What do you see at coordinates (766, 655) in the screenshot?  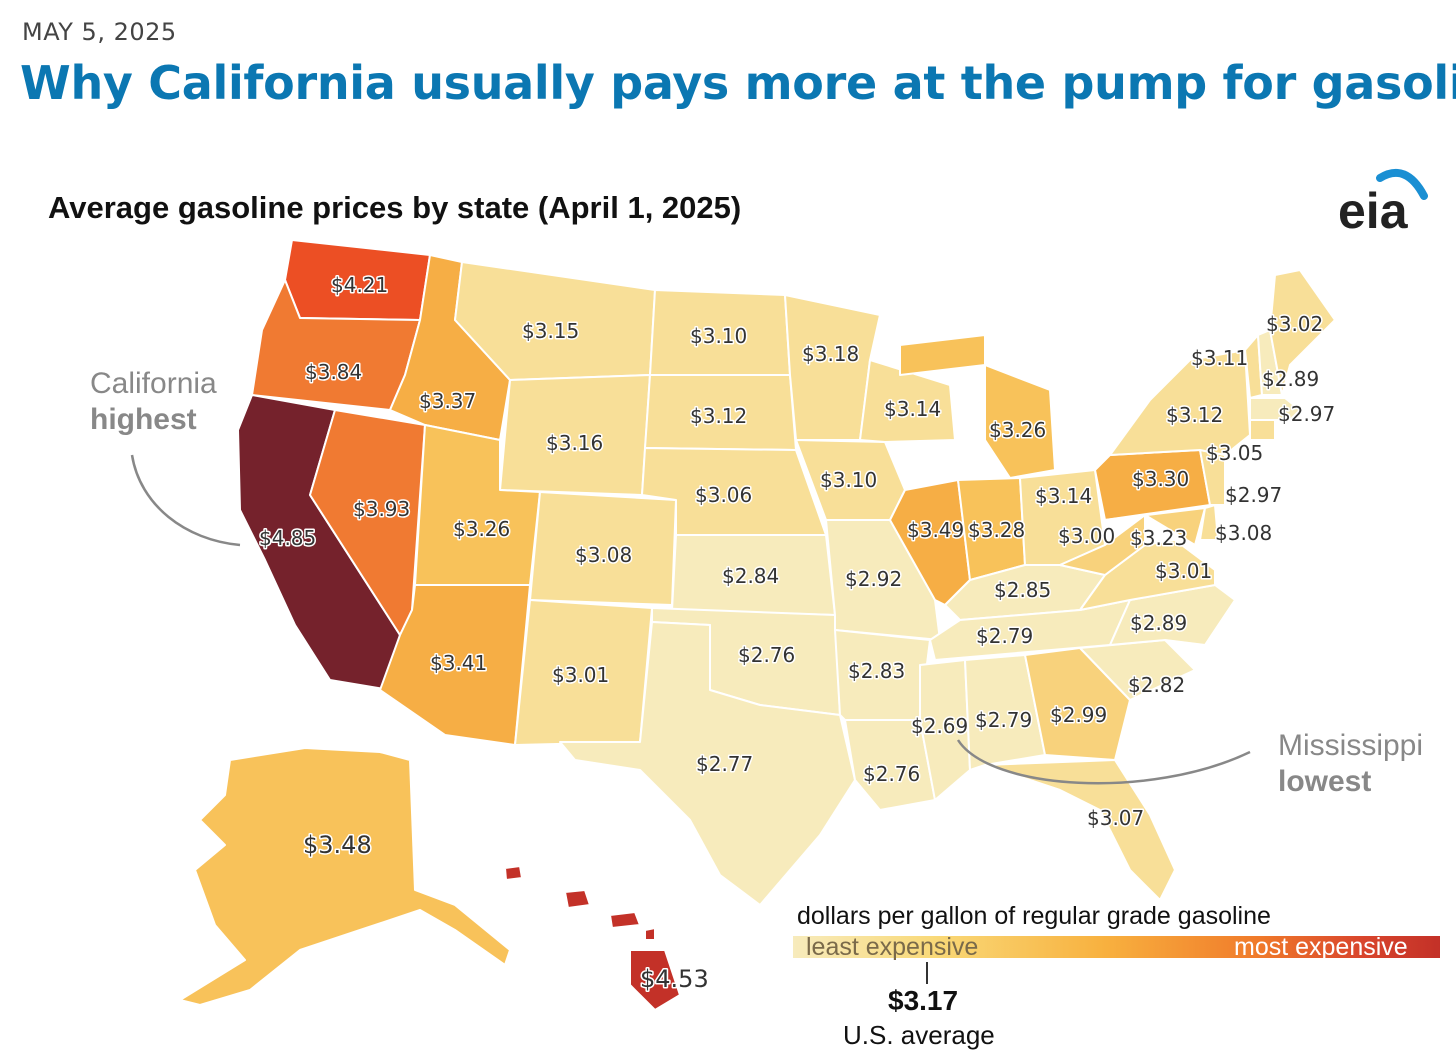 I see `price-OK: $2.76` at bounding box center [766, 655].